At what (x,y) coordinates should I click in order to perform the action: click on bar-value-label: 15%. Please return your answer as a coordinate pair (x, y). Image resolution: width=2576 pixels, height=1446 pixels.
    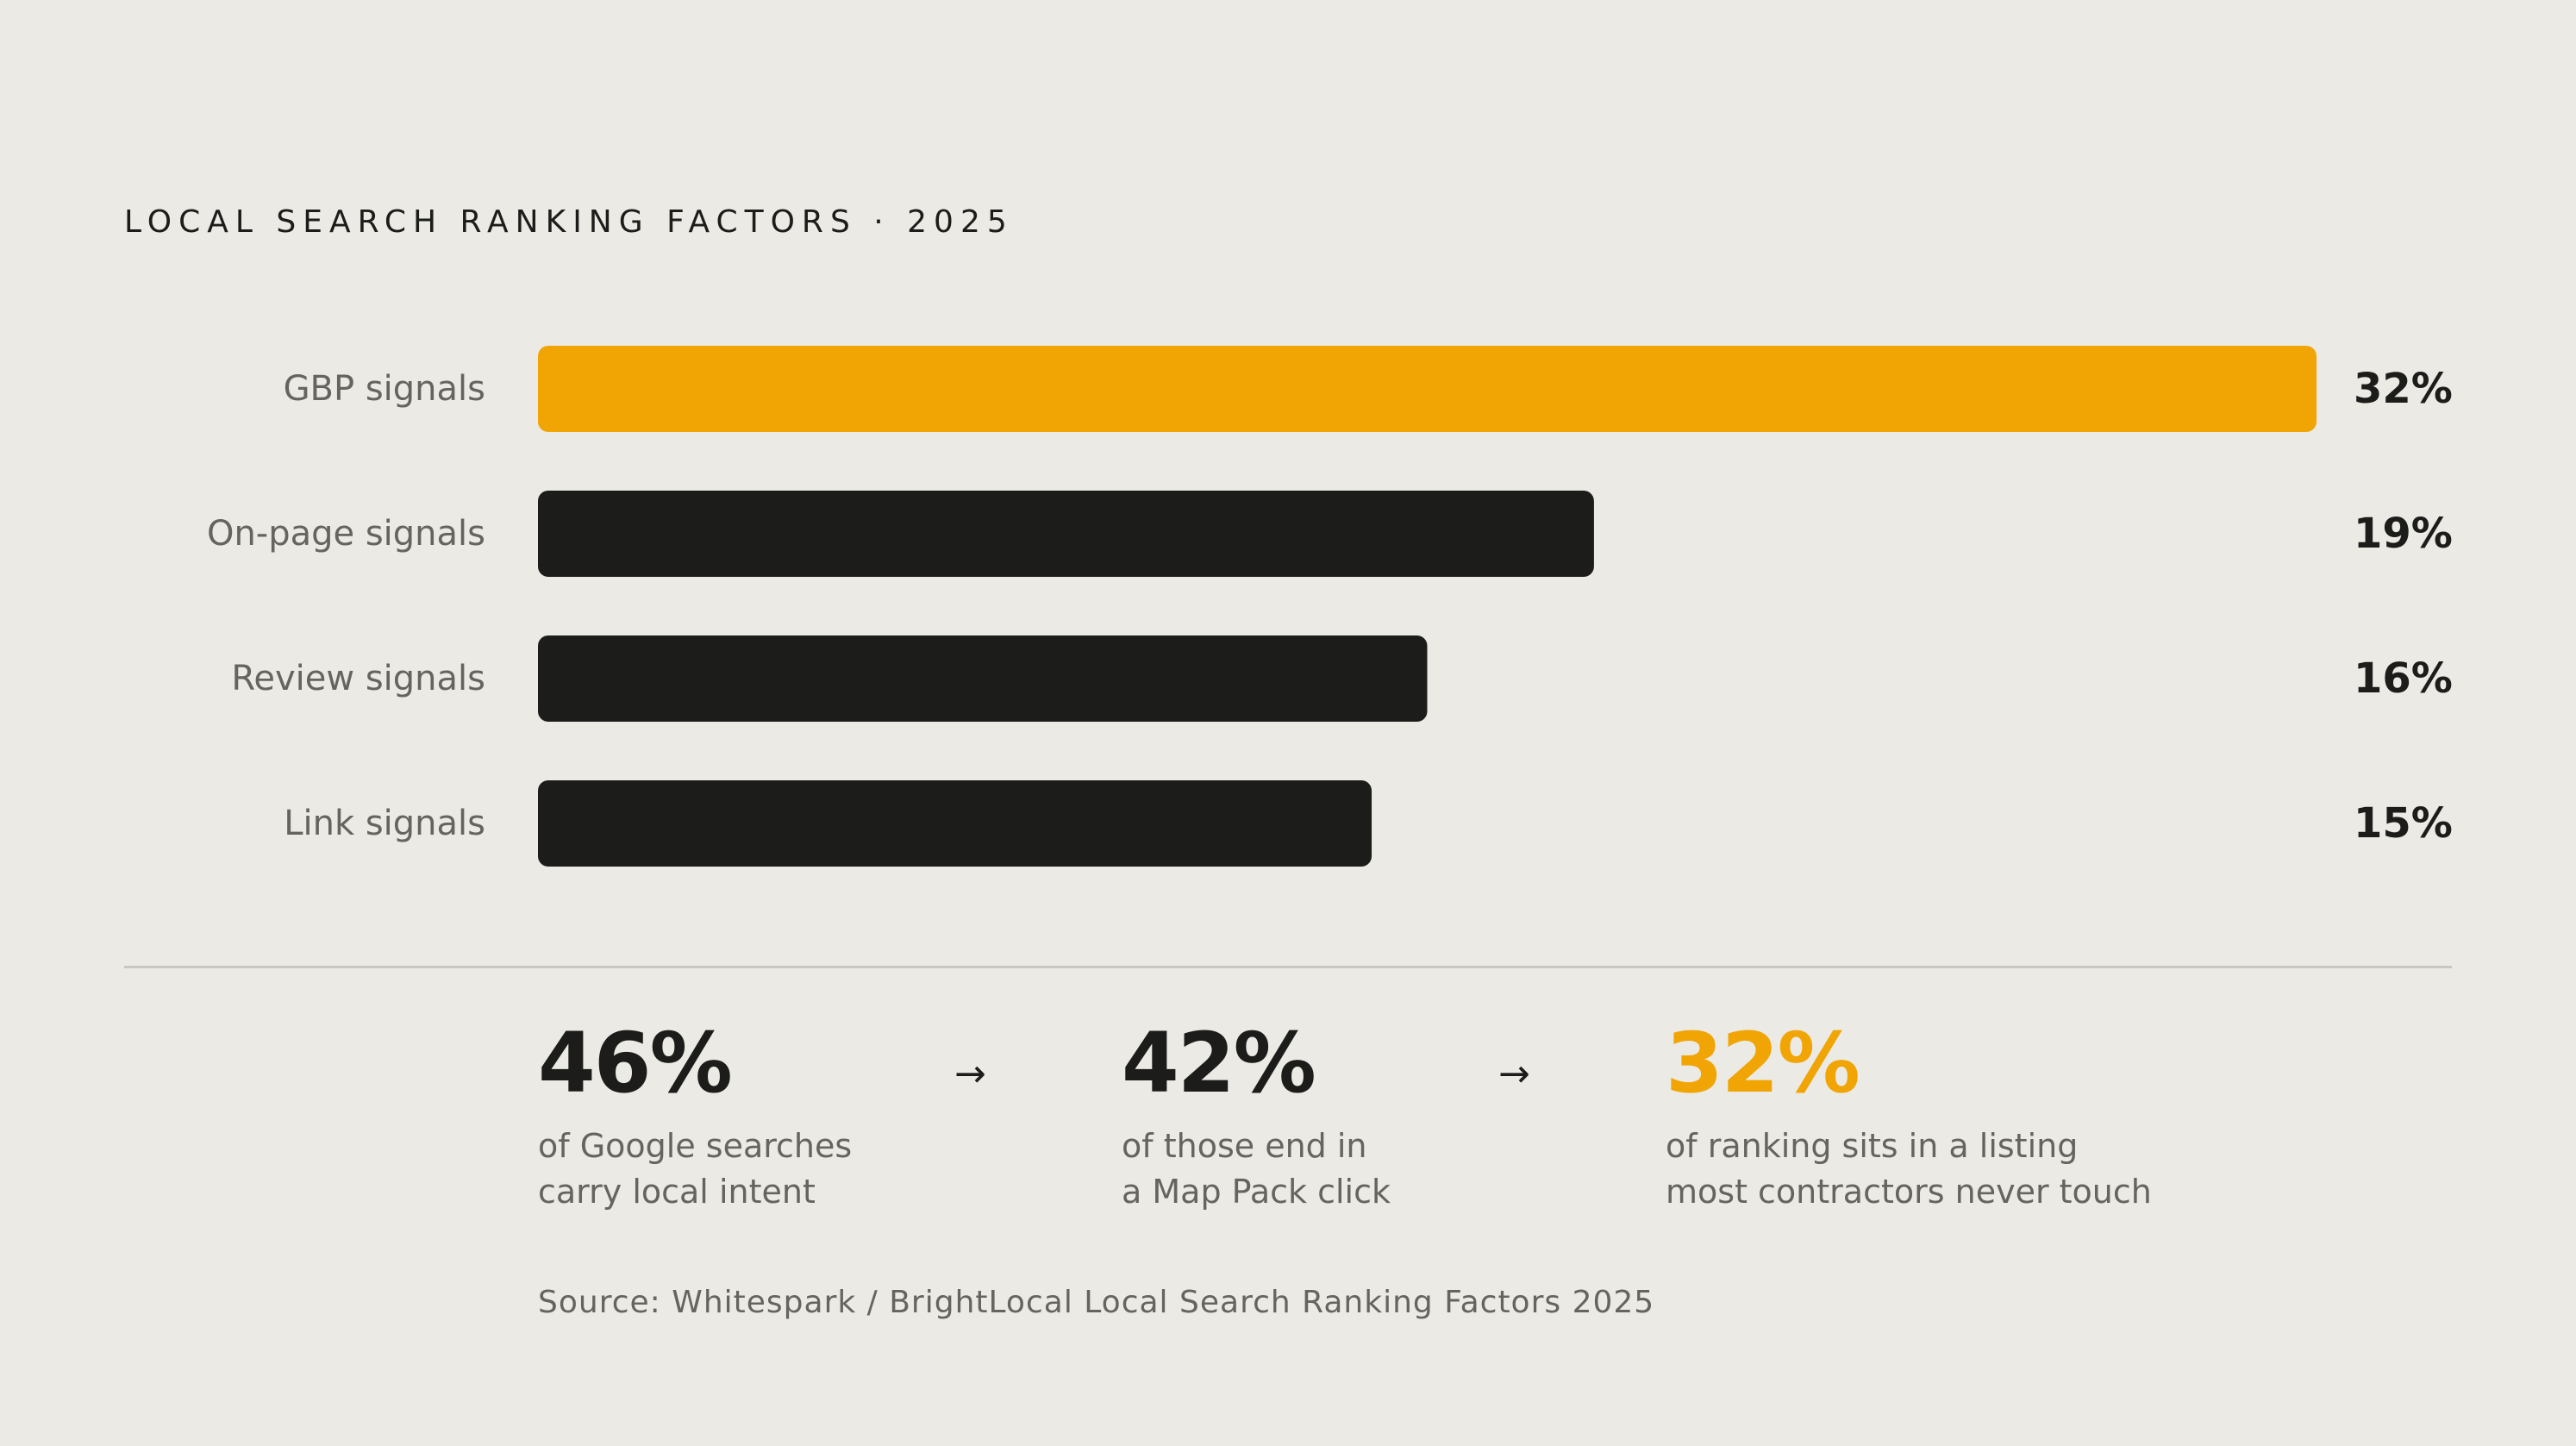
    Looking at the image, I should click on (2403, 824).